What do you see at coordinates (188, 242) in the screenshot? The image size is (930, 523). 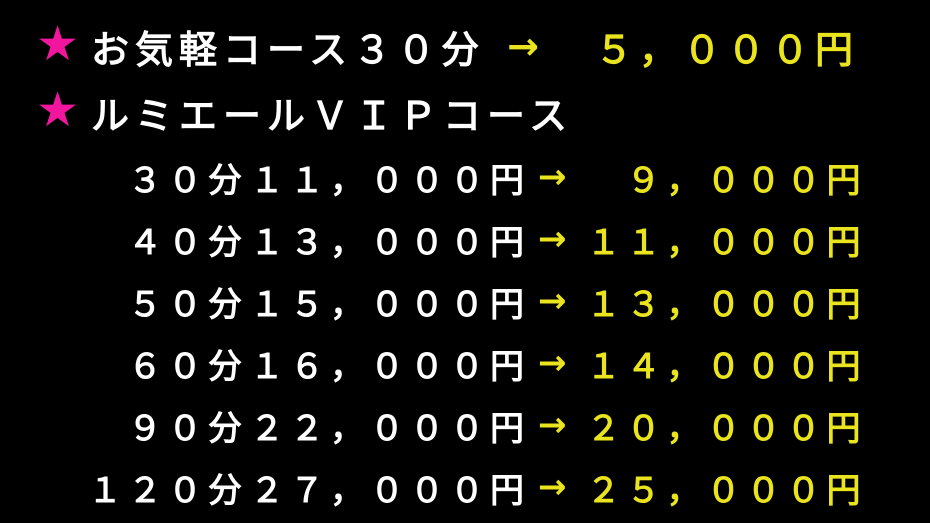 I see `duration-label: ４０分` at bounding box center [188, 242].